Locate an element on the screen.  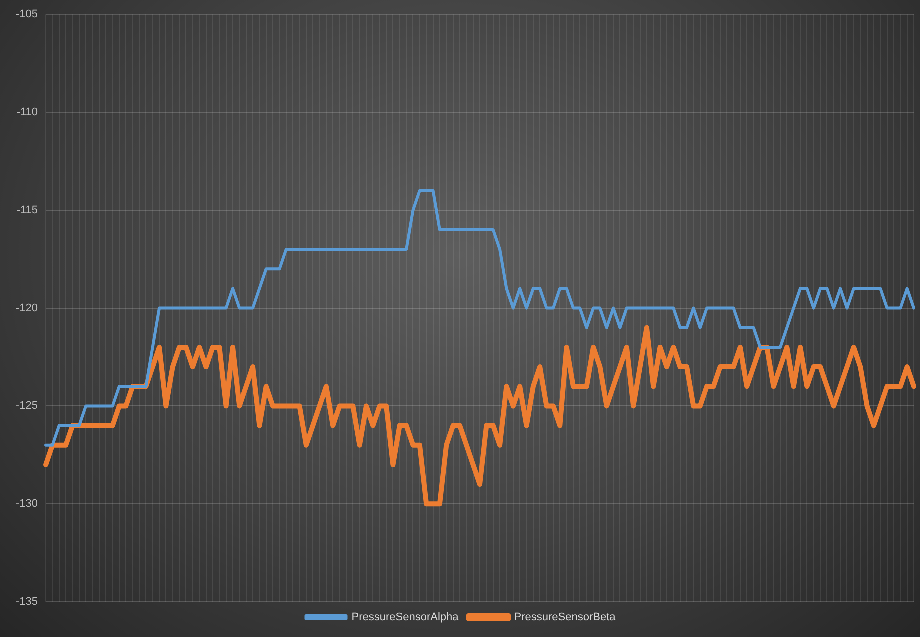
y-tick-label: -110 is located at coordinates (27, 112).